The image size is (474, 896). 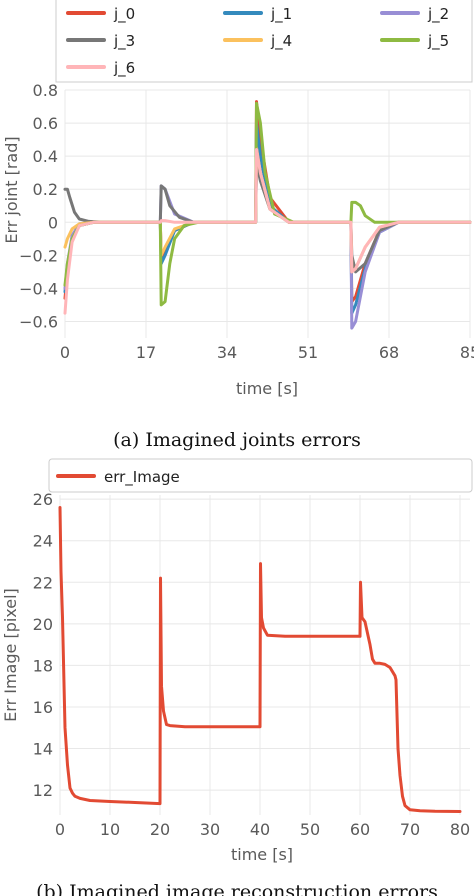 I want to click on y-tick-label: 0.4, so click(x=45, y=156).